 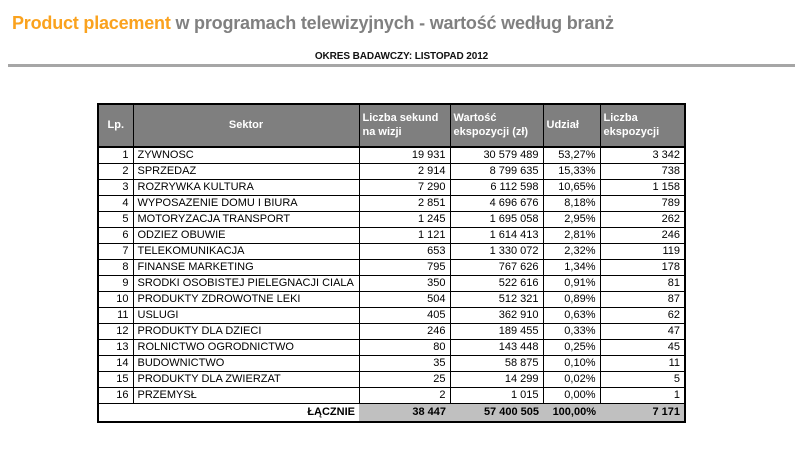 I want to click on table-row: 15 PRODUKTY DLA ZWIERZAT 25 14 299 0,02% 5, so click(x=391, y=379).